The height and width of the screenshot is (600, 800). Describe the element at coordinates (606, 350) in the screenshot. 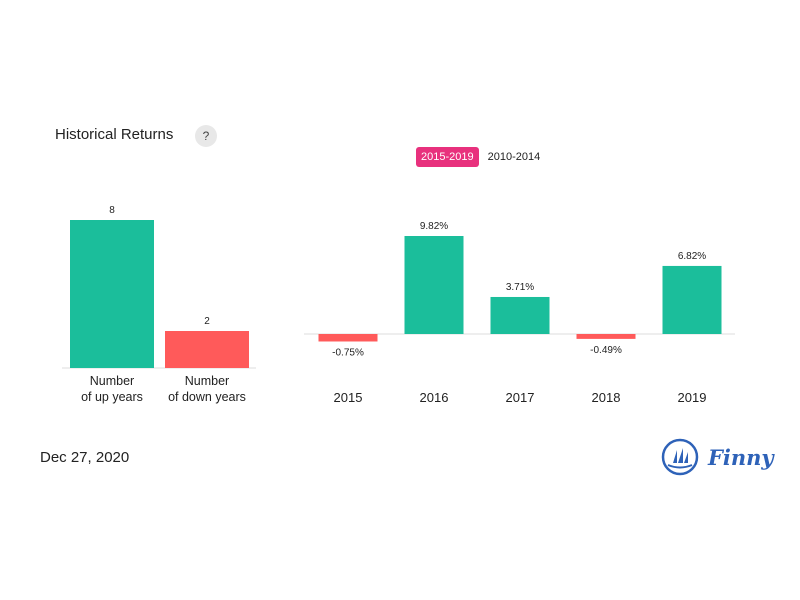

I see `value-label-2018: -0.49%` at that location.